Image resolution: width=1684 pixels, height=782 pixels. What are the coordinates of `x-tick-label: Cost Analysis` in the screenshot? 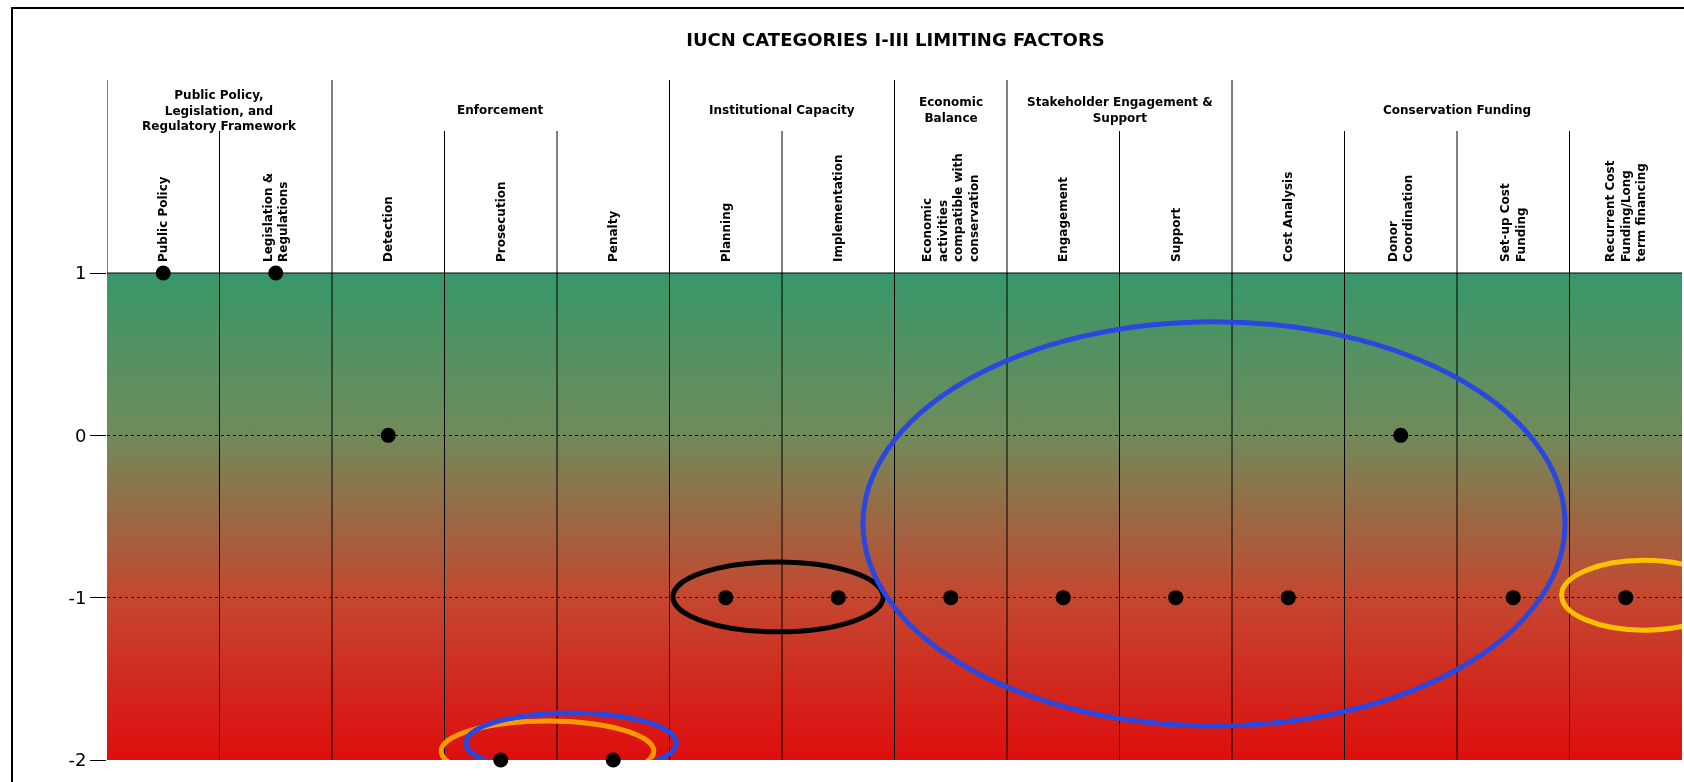 It's located at (1288, 216).